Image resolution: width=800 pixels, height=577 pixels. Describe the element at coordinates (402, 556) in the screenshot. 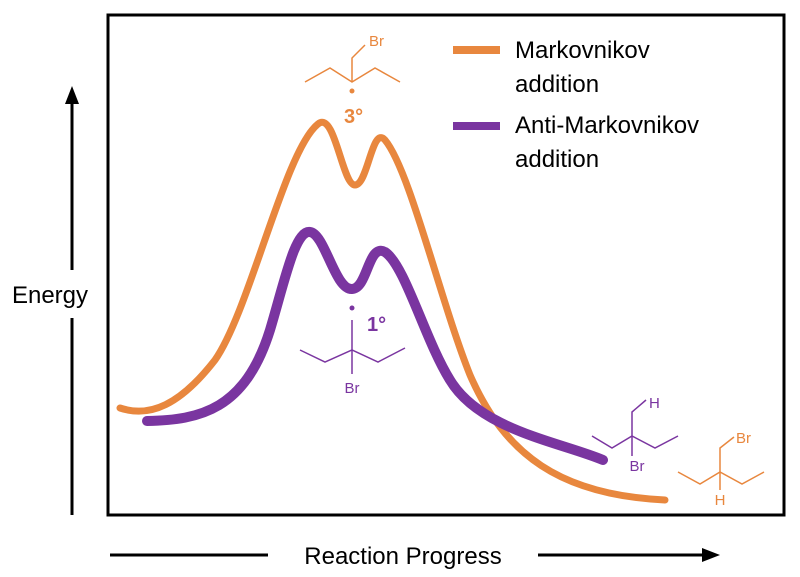

I see `x-axis-label: Reaction Progress` at that location.